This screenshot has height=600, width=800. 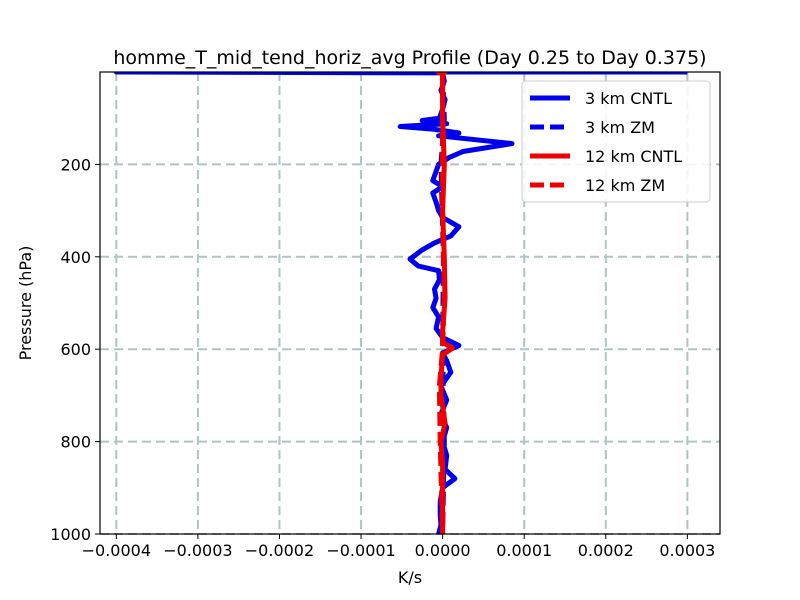 I want to click on legend: 3 km CNTL 3 km ZM 12 km CNTL 12 km ZM, so click(x=616, y=141).